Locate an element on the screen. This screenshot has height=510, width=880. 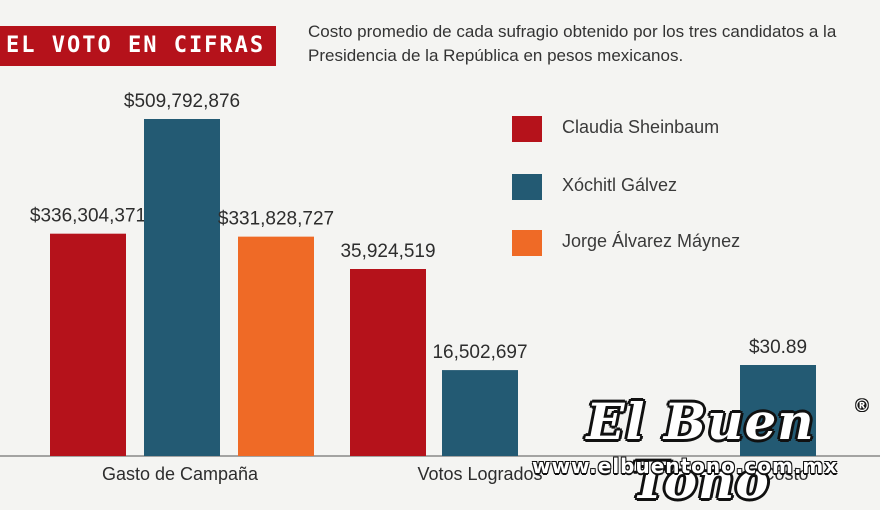
category-label-3: Costo is located at coordinates (784, 474).